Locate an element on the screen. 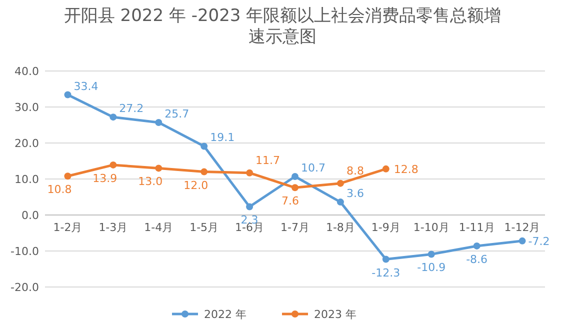 This screenshot has width=565, height=327. data-label: -7.2 is located at coordinates (539, 241).